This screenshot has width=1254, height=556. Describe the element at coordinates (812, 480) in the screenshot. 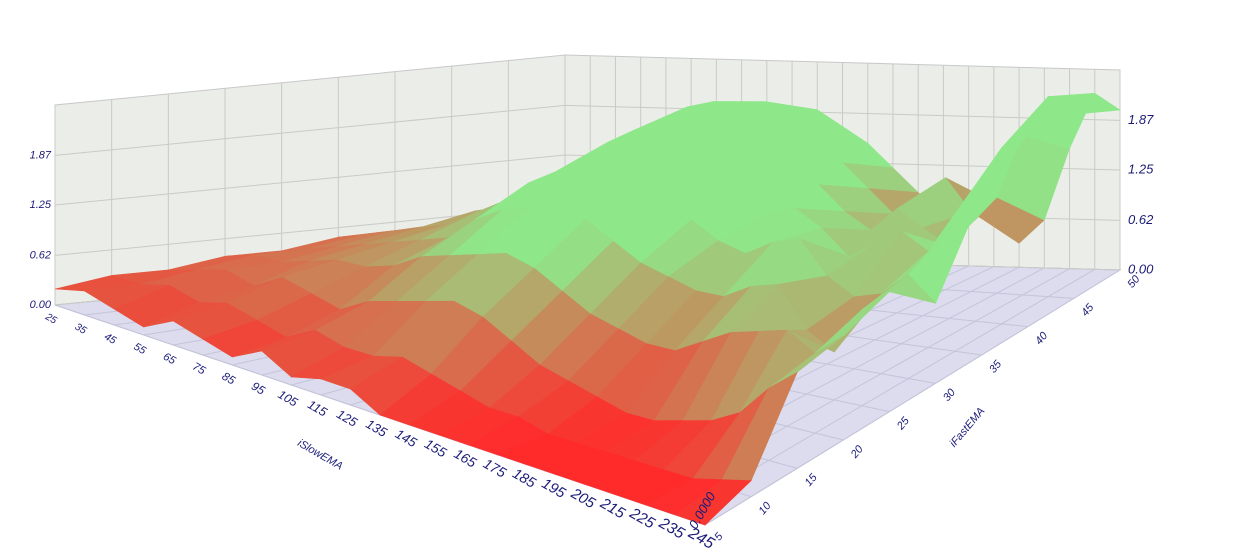

I see `y-tick-label: 15` at that location.